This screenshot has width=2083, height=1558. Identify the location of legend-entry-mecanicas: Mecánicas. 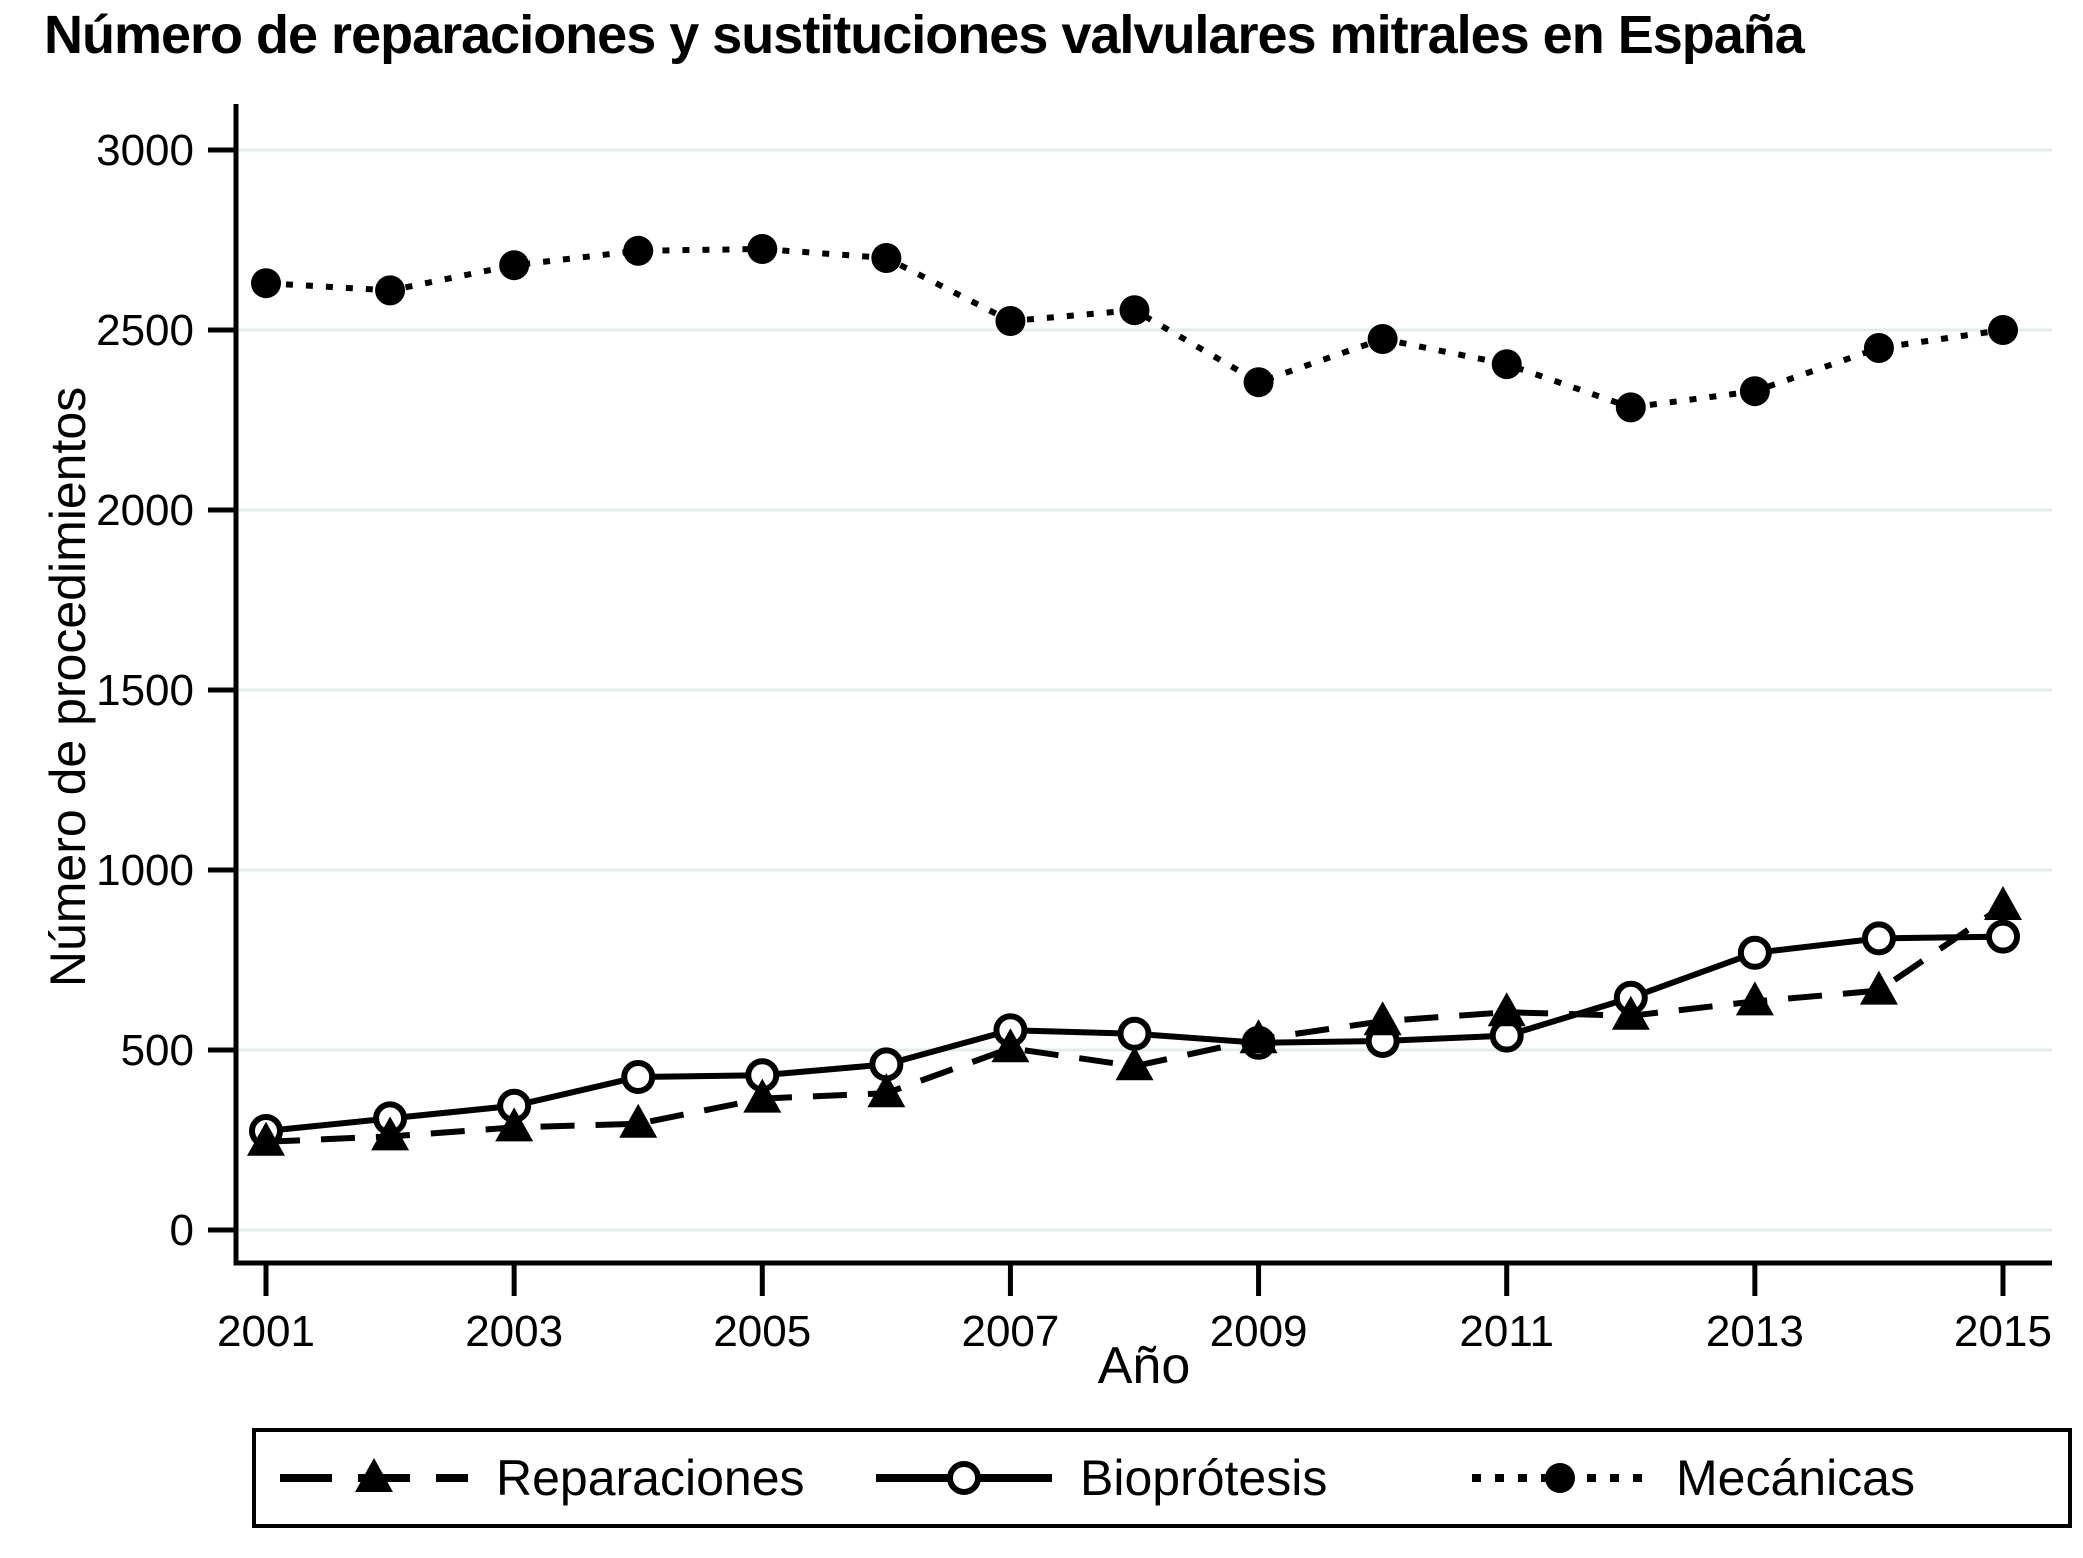
(1768, 1478).